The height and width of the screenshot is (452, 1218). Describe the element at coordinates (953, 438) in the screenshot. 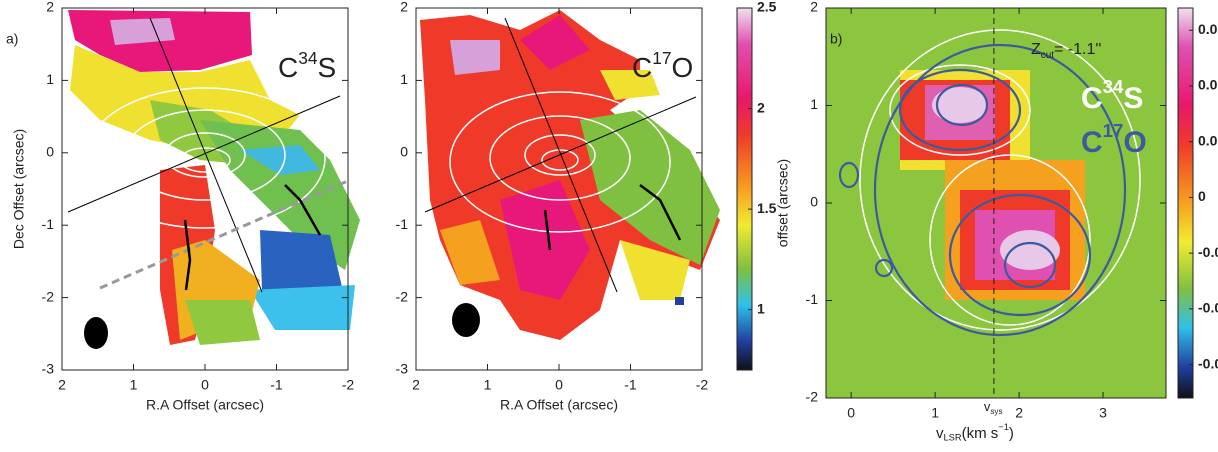

I see `x-axis-label-part: LSR` at that location.